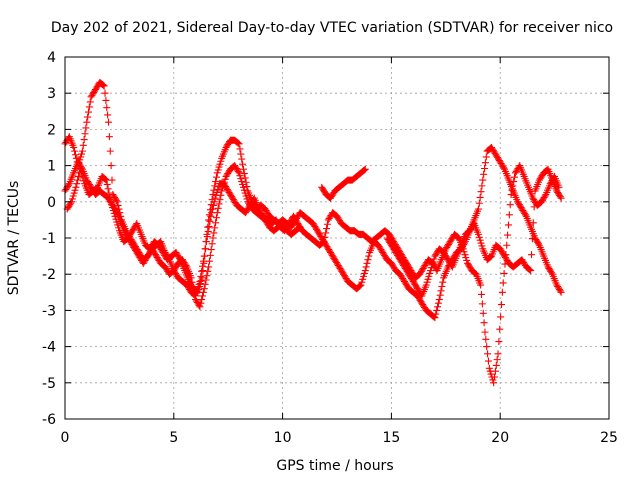  Describe the element at coordinates (500, 438) in the screenshot. I see `x-tick-label: 20` at that location.